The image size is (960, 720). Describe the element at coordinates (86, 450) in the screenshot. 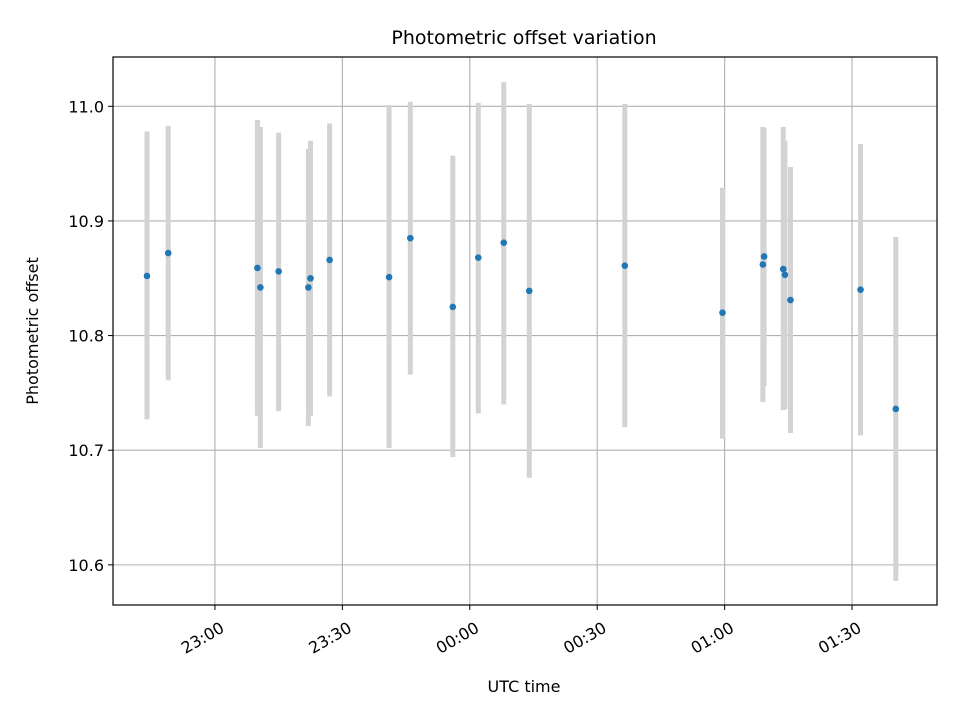

I see `y-tick-label: 10.7` at that location.